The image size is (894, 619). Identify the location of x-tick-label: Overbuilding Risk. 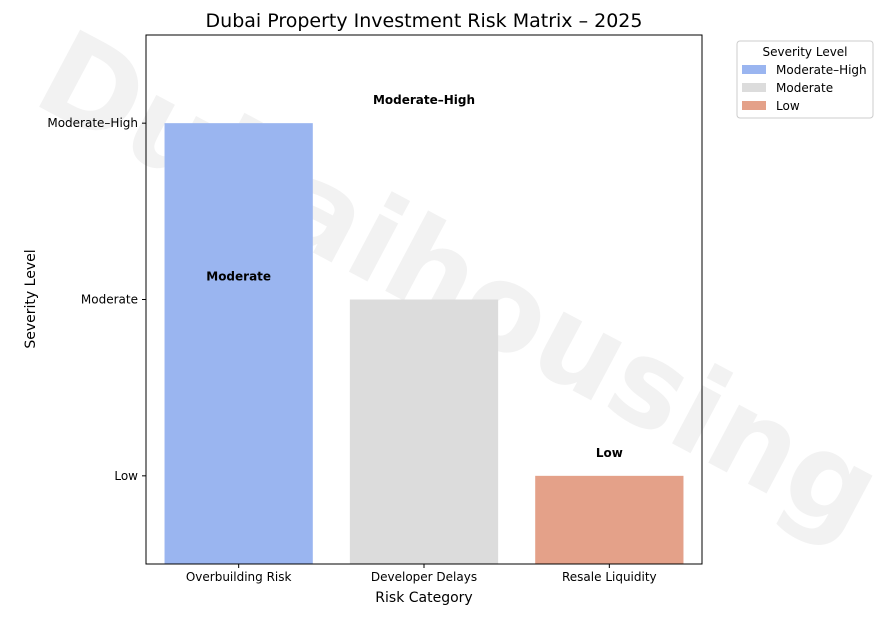
(239, 577).